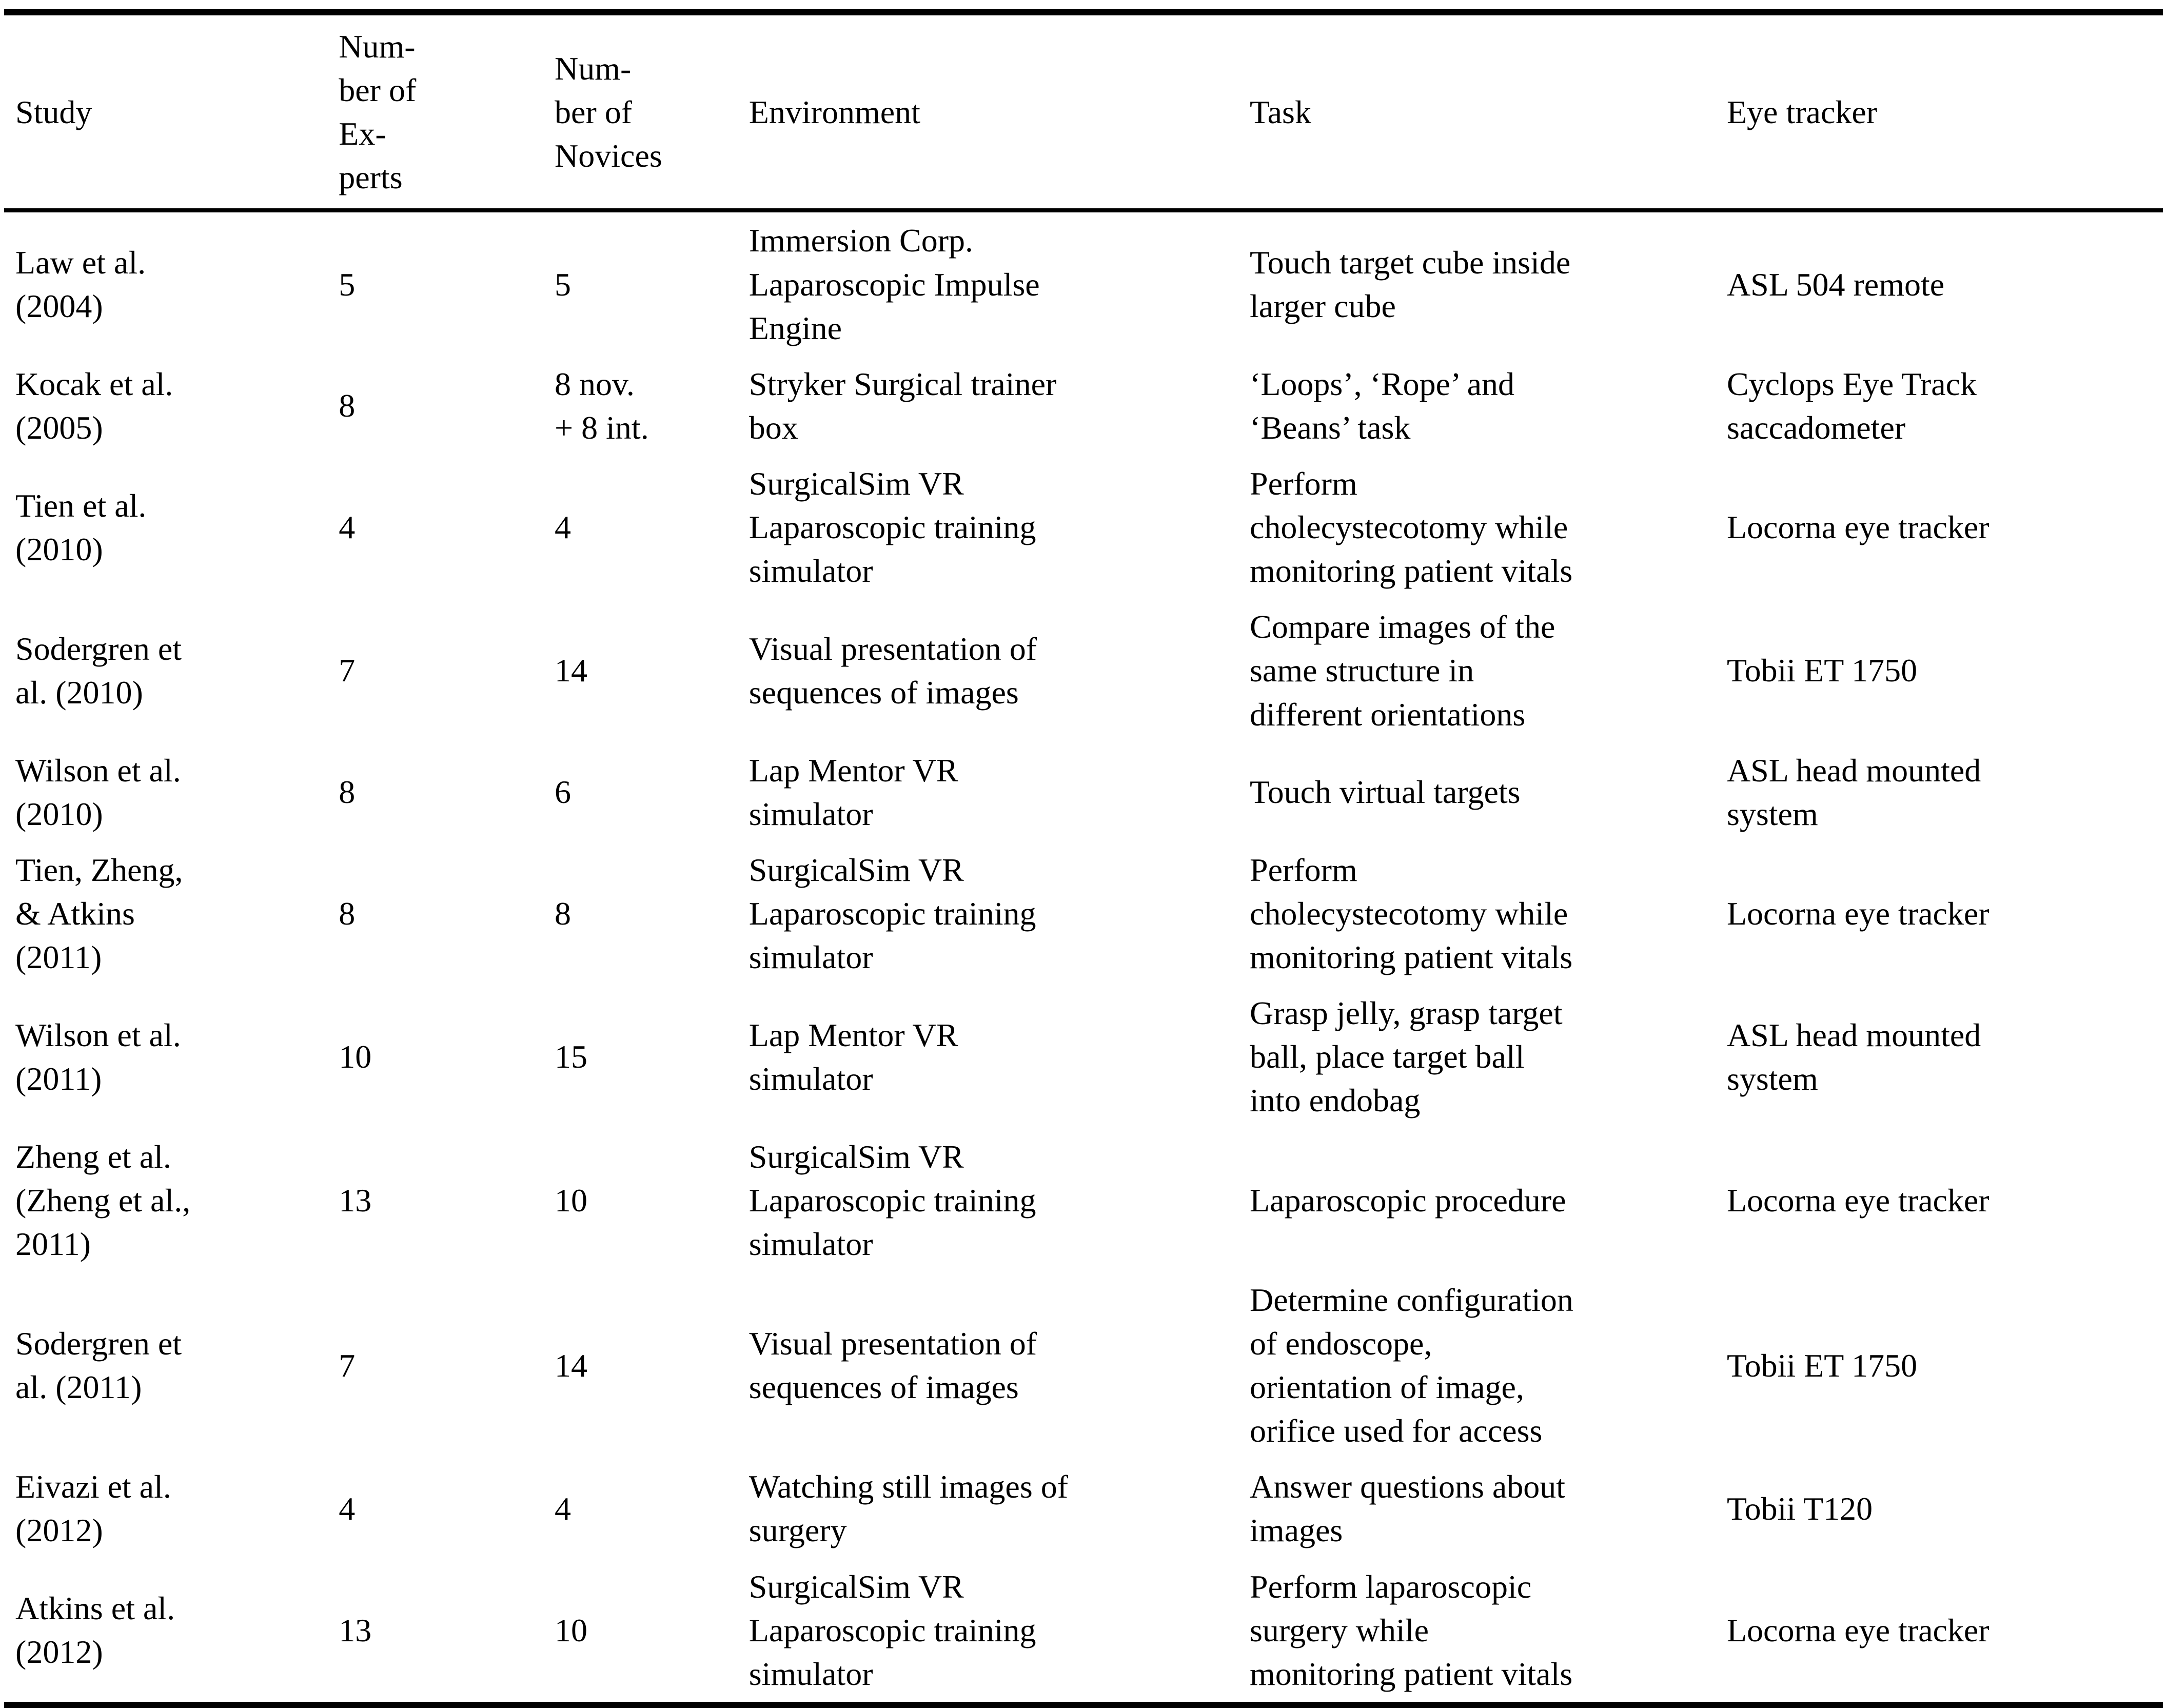 The height and width of the screenshot is (1708, 2167). Describe the element at coordinates (81, 284) in the screenshot. I see `cell-study: Law et al. (2004)` at that location.